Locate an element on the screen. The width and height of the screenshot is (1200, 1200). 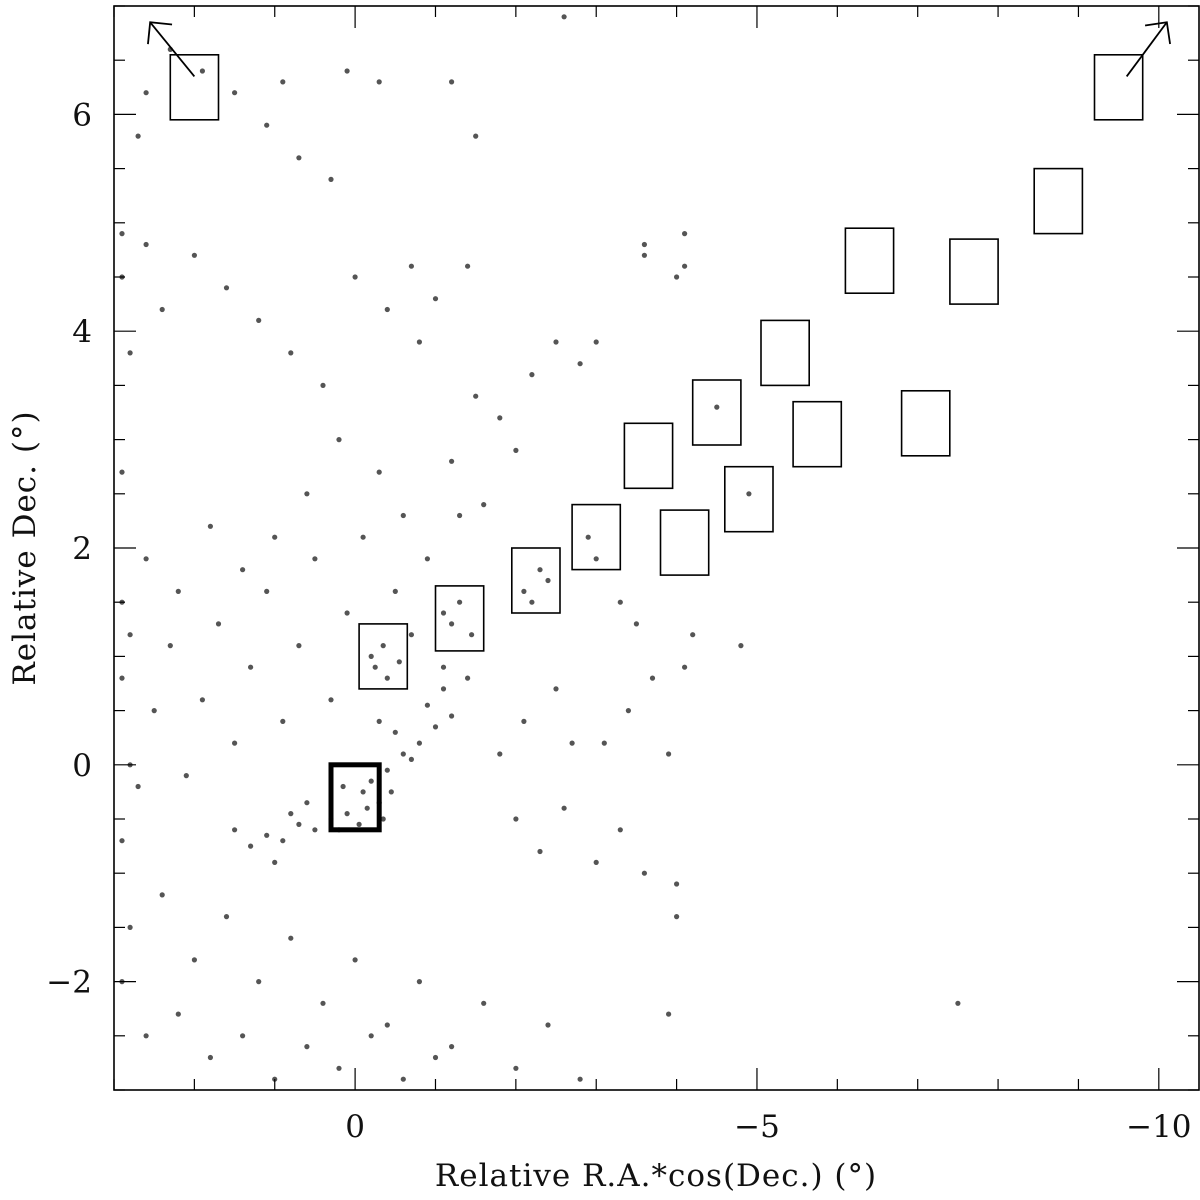
y-tick-label: 6 is located at coordinates (82, 115).